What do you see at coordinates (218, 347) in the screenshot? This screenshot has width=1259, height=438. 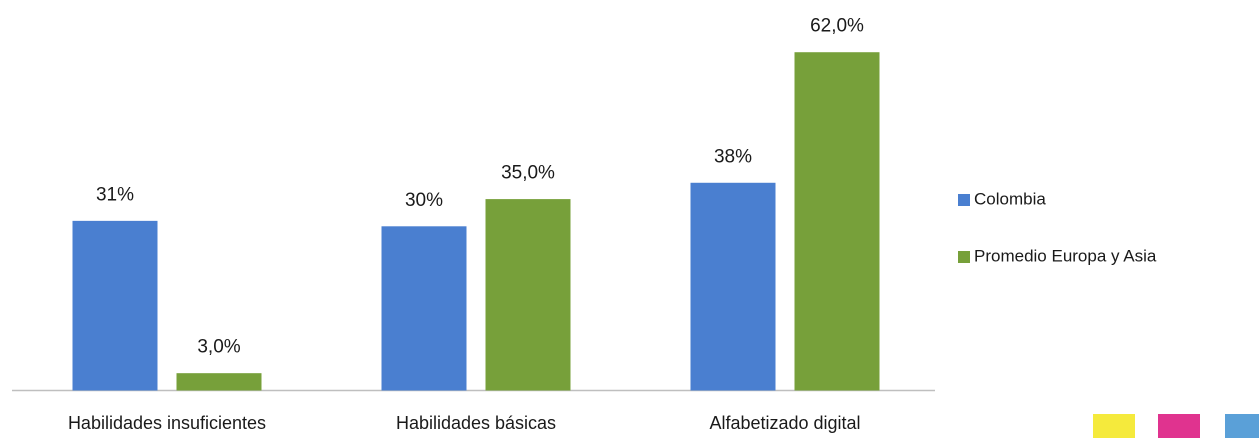 I see `value-label: 3,0%` at bounding box center [218, 347].